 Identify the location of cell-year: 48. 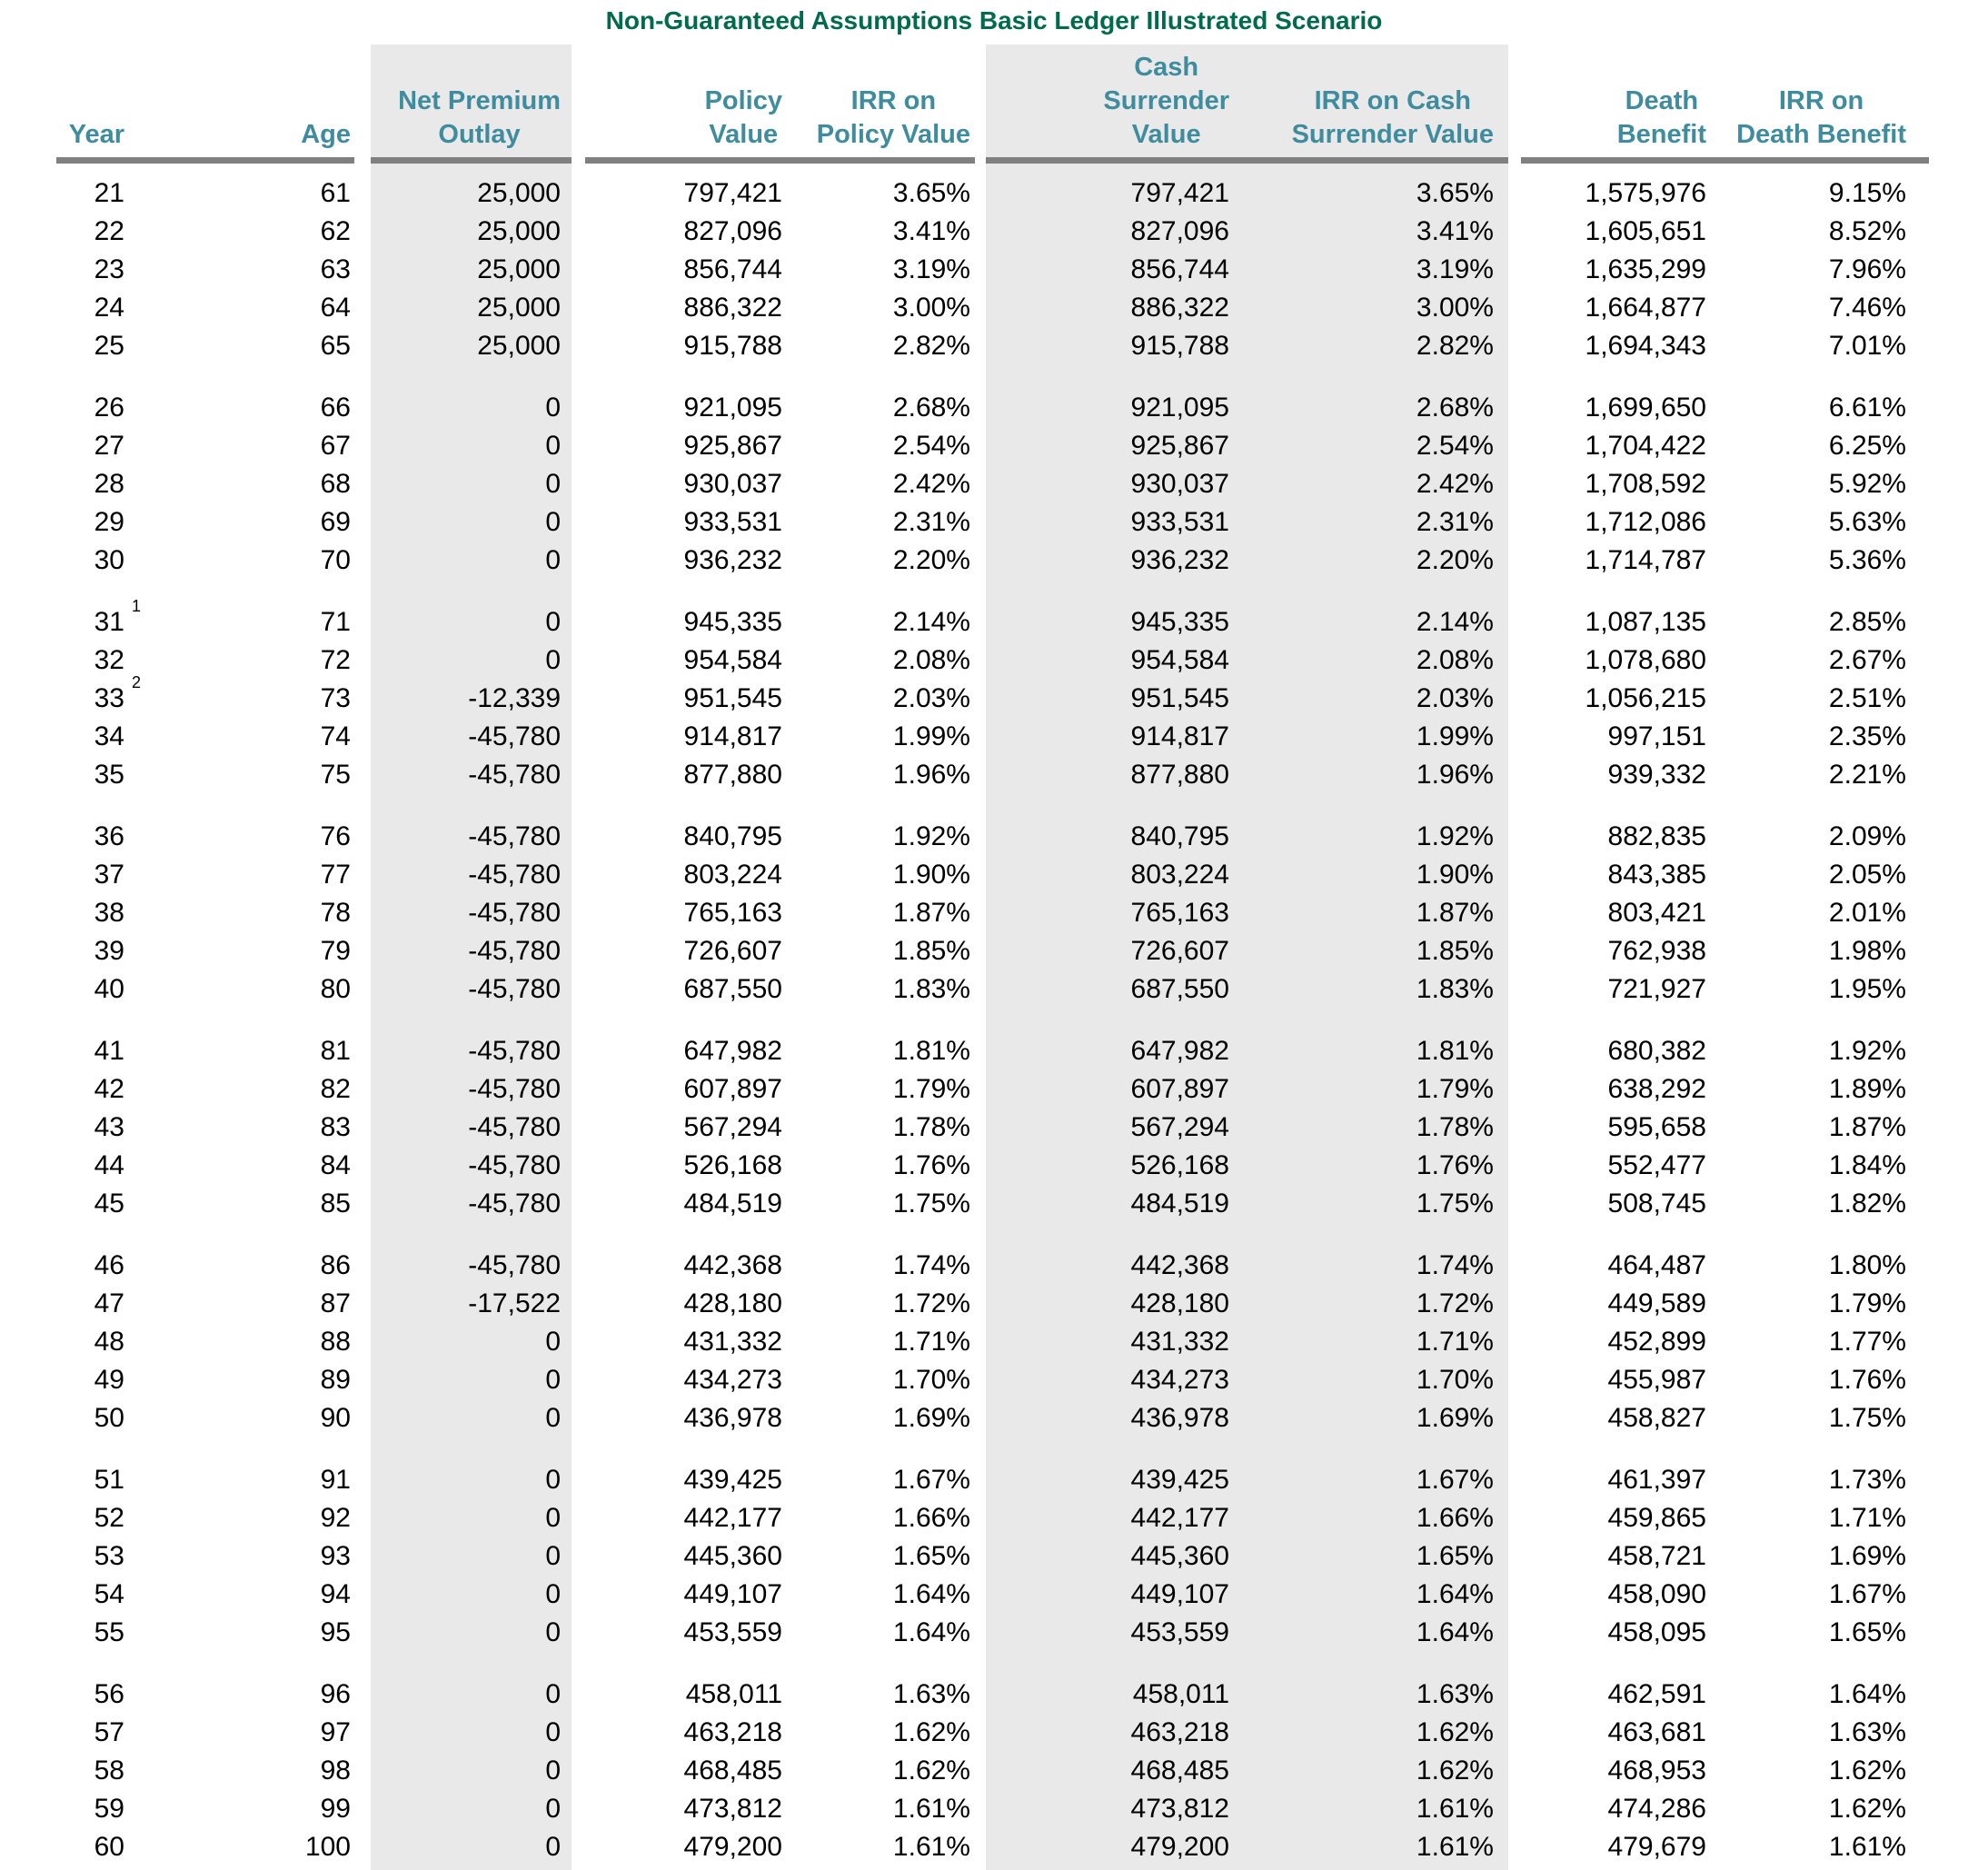
(91, 1342).